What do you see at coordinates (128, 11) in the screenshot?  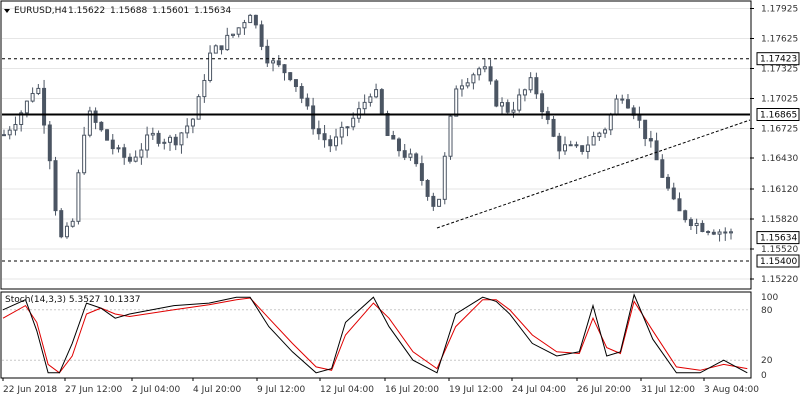 I see `ohlc-high: 1.15688` at bounding box center [128, 11].